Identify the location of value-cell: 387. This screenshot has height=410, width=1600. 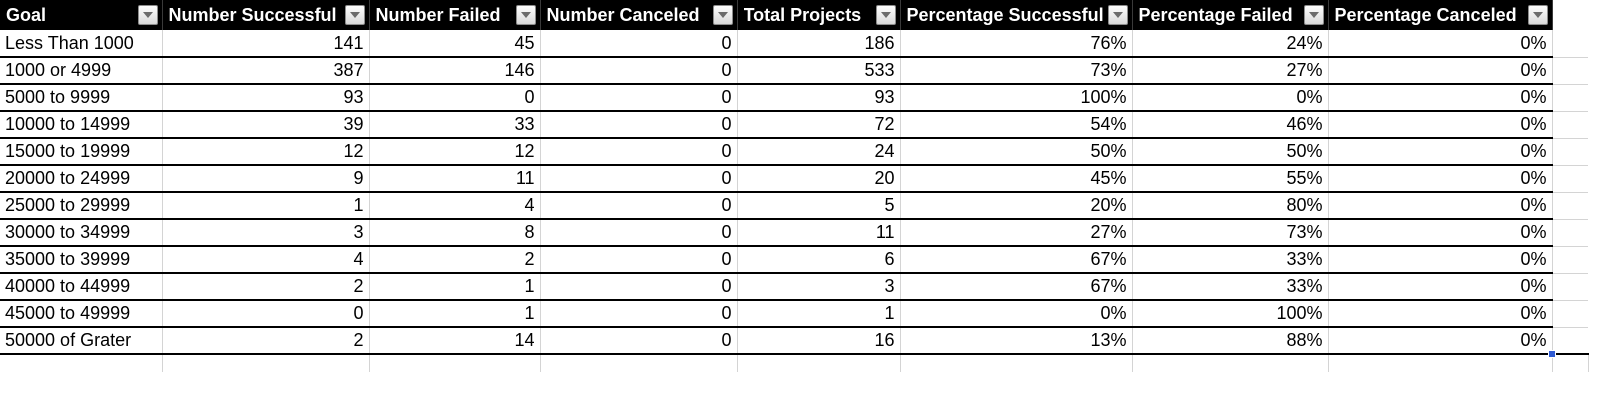
(266, 71).